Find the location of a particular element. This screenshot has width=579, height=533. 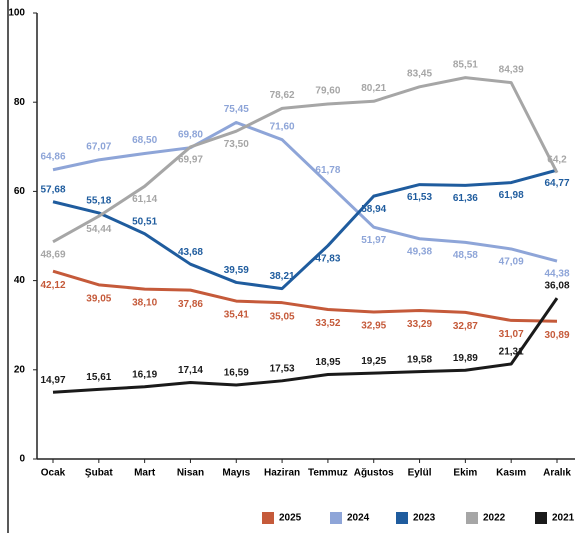

data-label: 15,61 is located at coordinates (98, 377).